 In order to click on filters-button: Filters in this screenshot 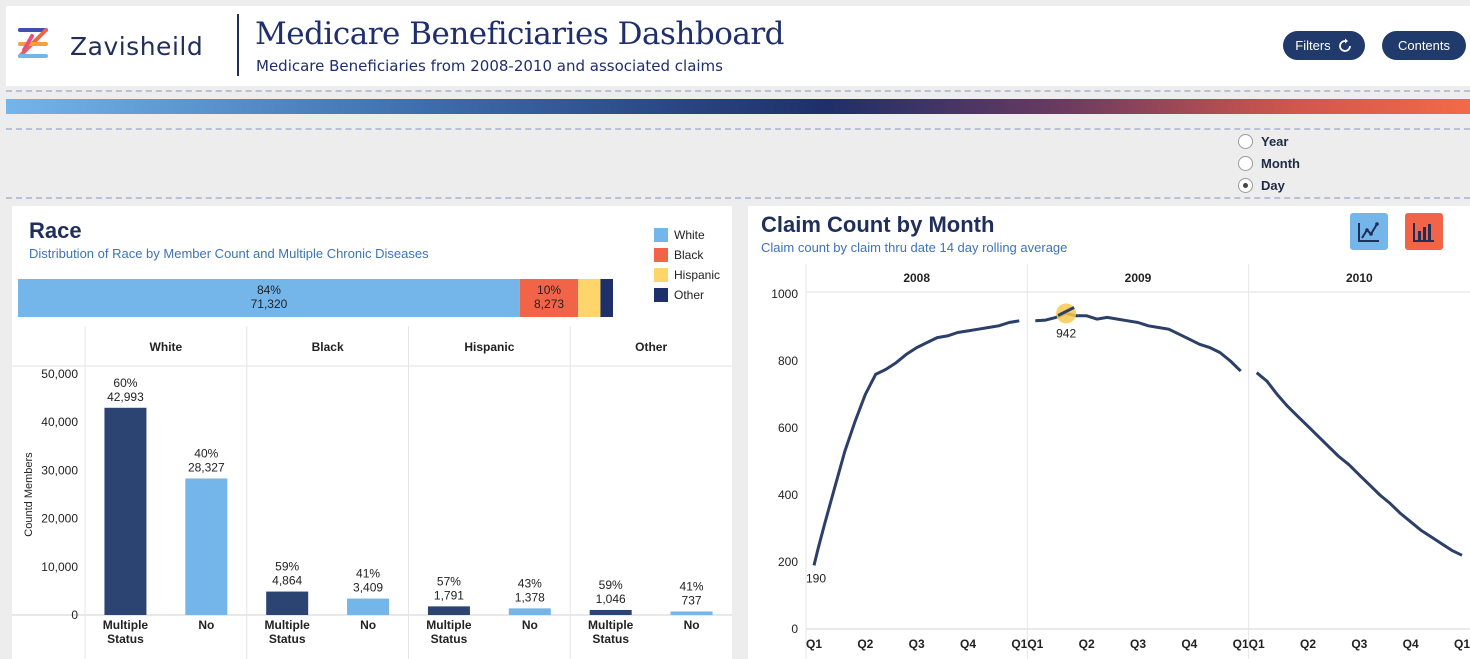, I will do `click(1324, 45)`.